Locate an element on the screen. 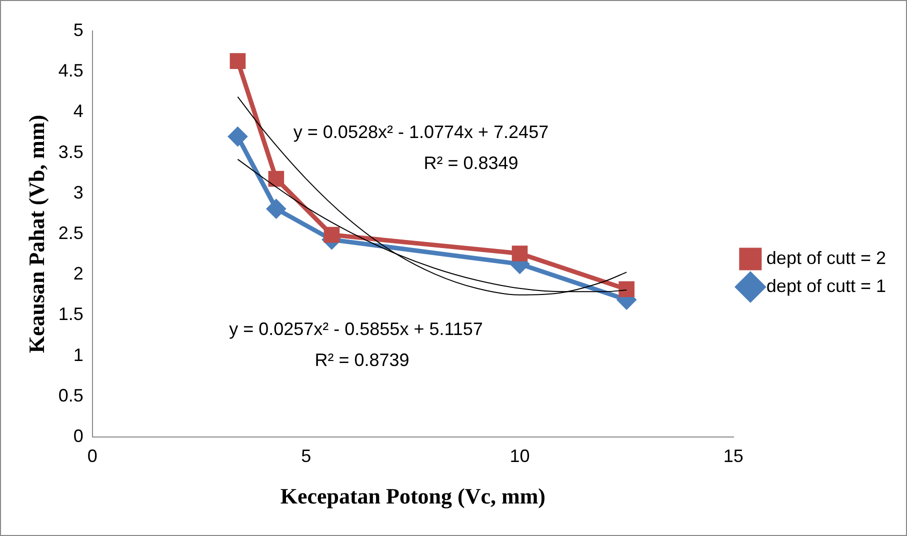 The height and width of the screenshot is (536, 907). legend-label: dept of cutt = 2 is located at coordinates (826, 258).